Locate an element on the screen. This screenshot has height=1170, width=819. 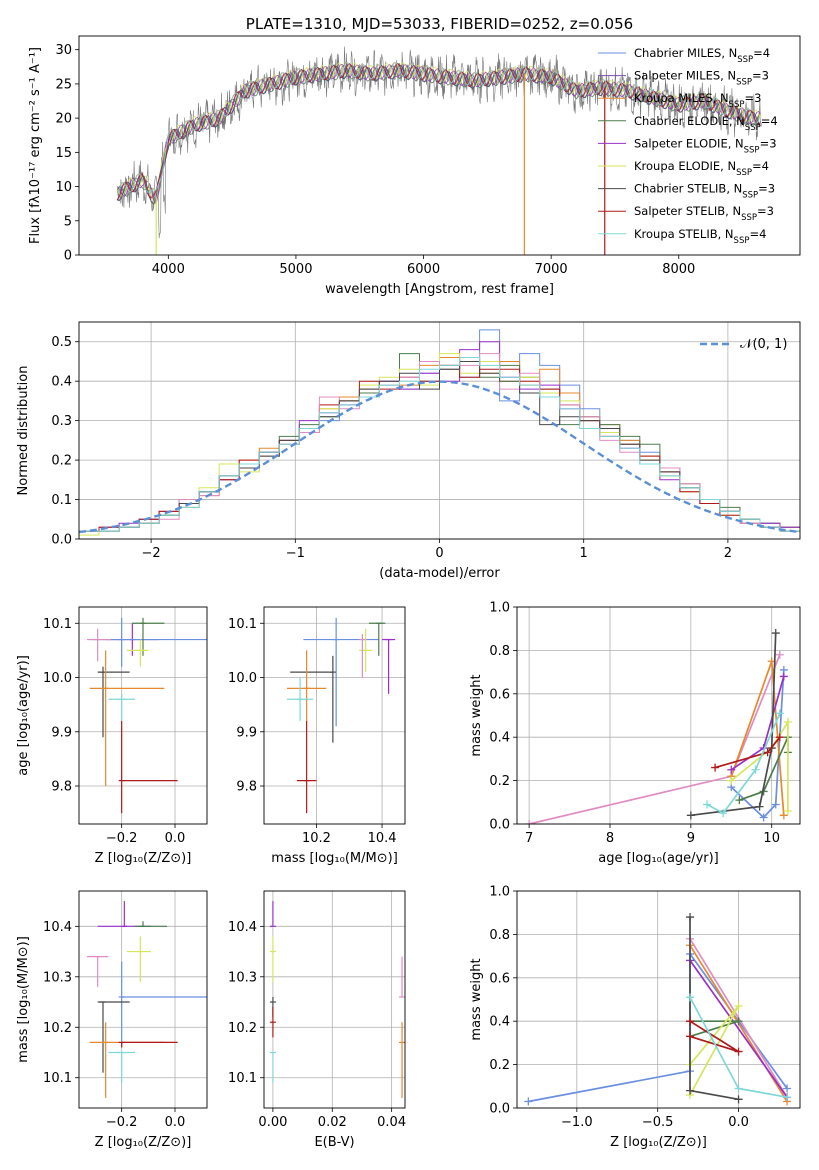
y-tick-label: 0.6 is located at coordinates (499, 978).